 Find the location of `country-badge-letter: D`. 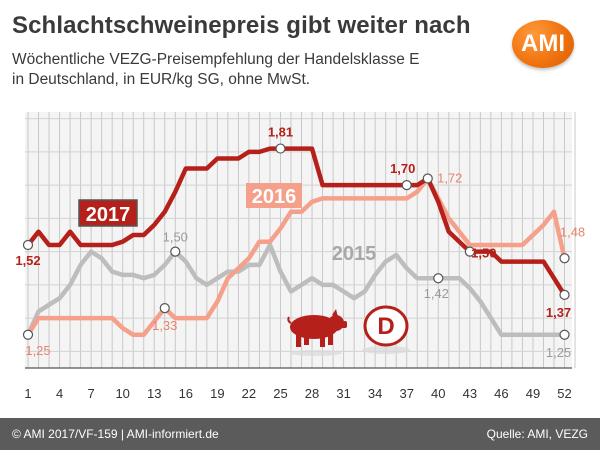

country-badge-letter: D is located at coordinates (385, 326).